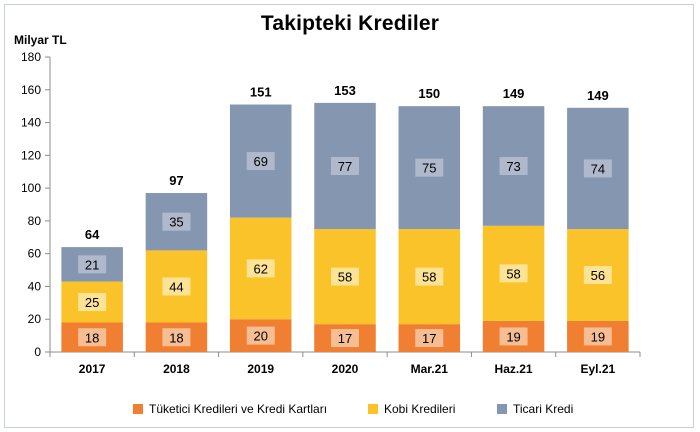 The image size is (700, 432). I want to click on data-label: 25, so click(92, 302).